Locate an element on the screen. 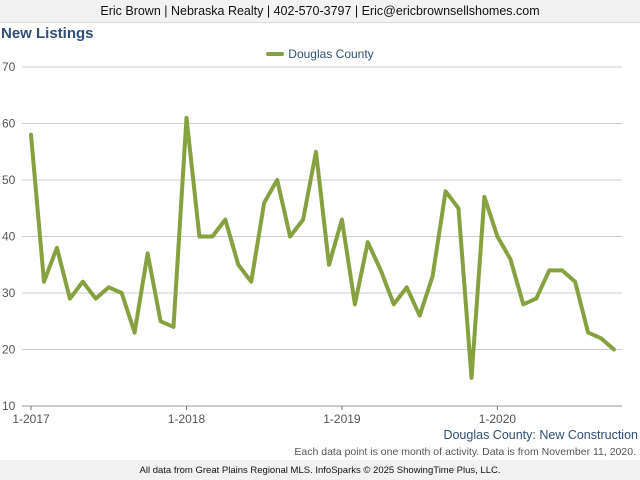  x-tick-label: 1-2020 is located at coordinates (498, 419).